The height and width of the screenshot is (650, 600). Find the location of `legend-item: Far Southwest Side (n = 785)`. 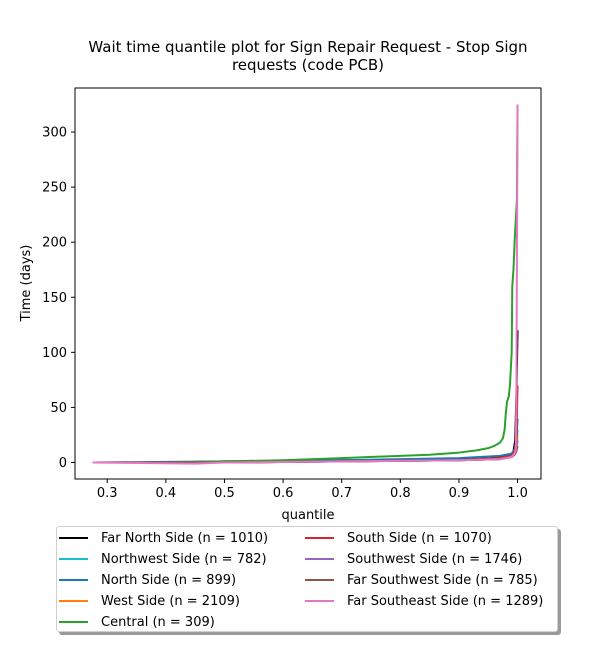

legend-item: Far Southwest Side (n = 785) is located at coordinates (421, 580).